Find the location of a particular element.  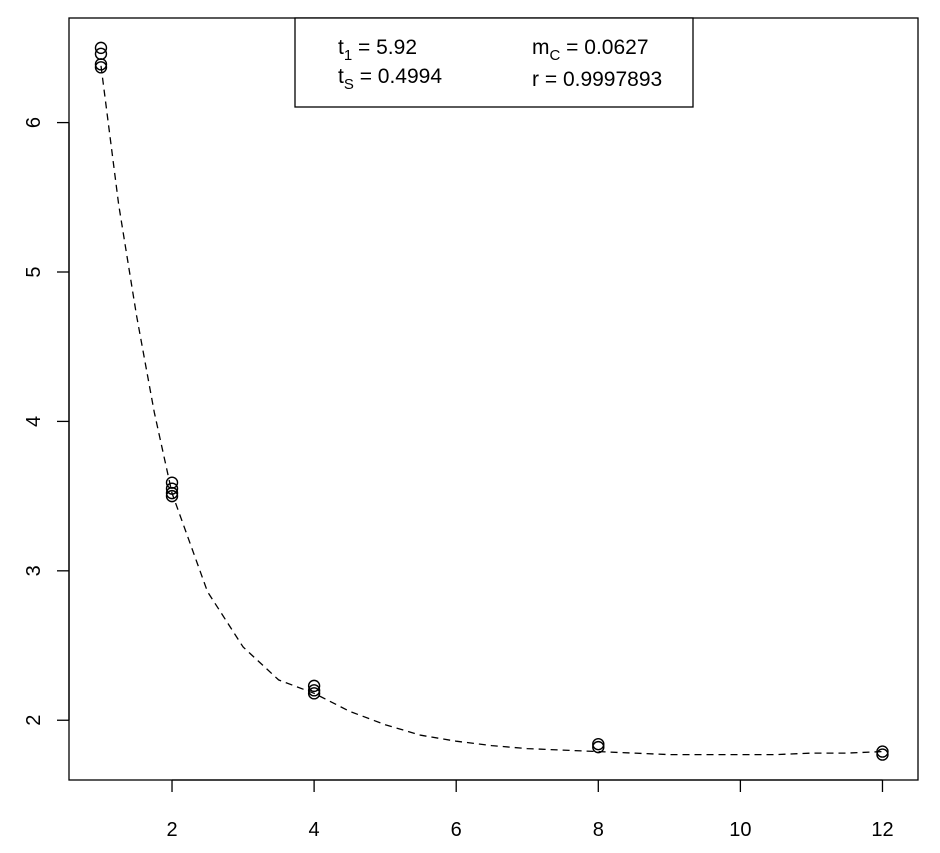

legend-r-name: r is located at coordinates (535, 79).